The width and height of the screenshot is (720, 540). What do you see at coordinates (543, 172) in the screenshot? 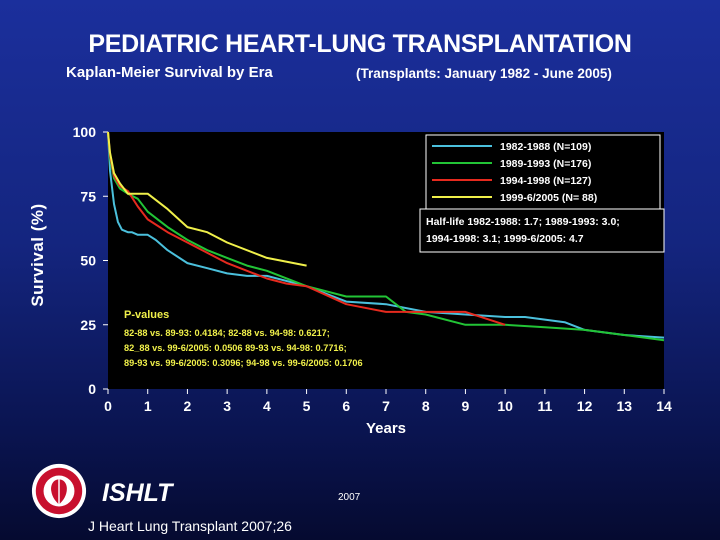
I see `legend-box` at bounding box center [543, 172].